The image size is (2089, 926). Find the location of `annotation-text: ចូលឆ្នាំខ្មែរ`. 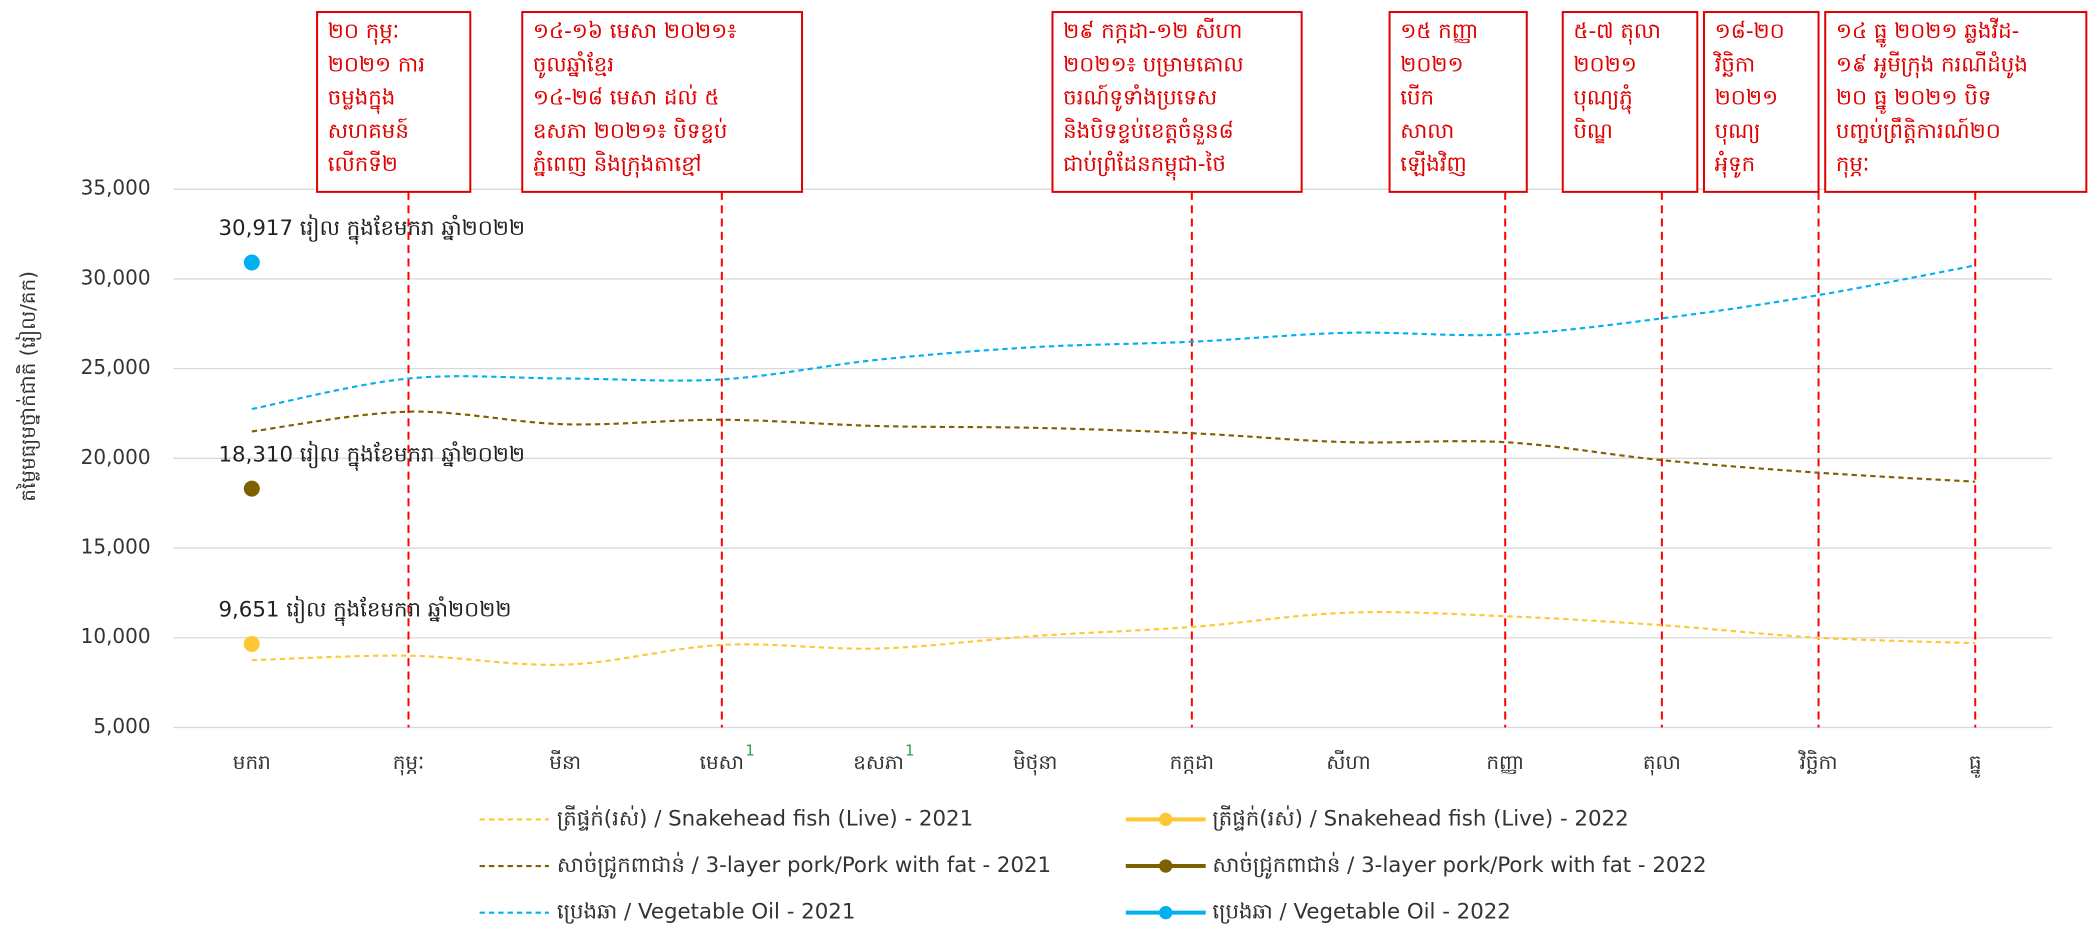

annotation-text: ចូលឆ្នាំខ្មែរ is located at coordinates (573, 64).